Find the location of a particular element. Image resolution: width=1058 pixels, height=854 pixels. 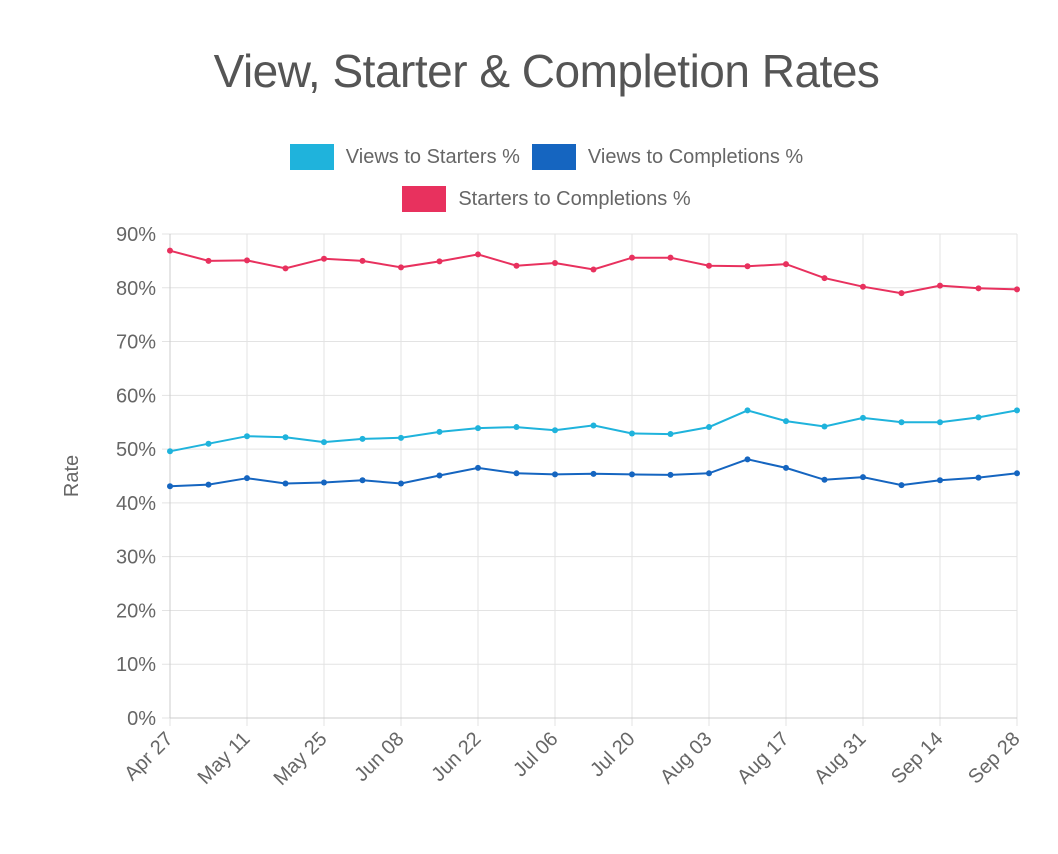

legend-row: Starters to Completions % is located at coordinates (529, 199).